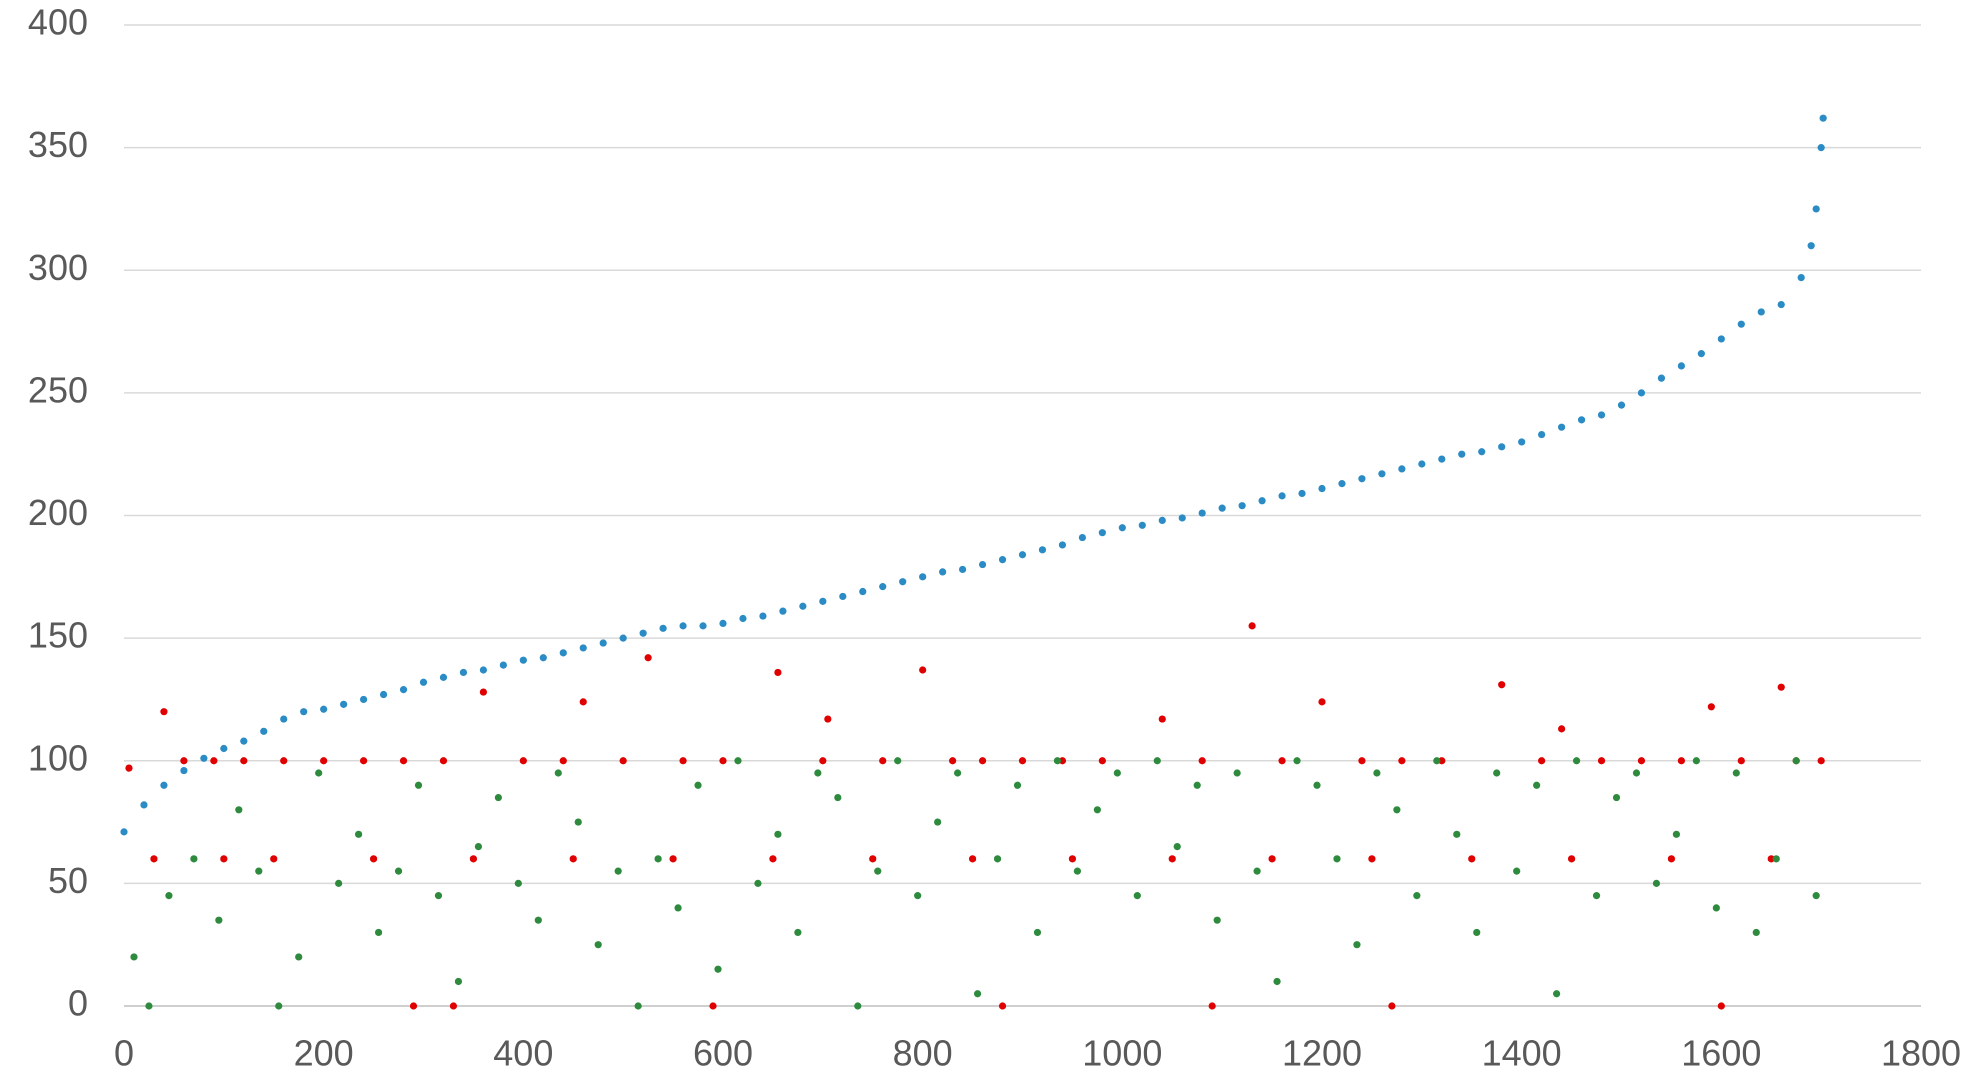 This screenshot has height=1086, width=1974. I want to click on y-tick-label: 100, so click(58, 757).